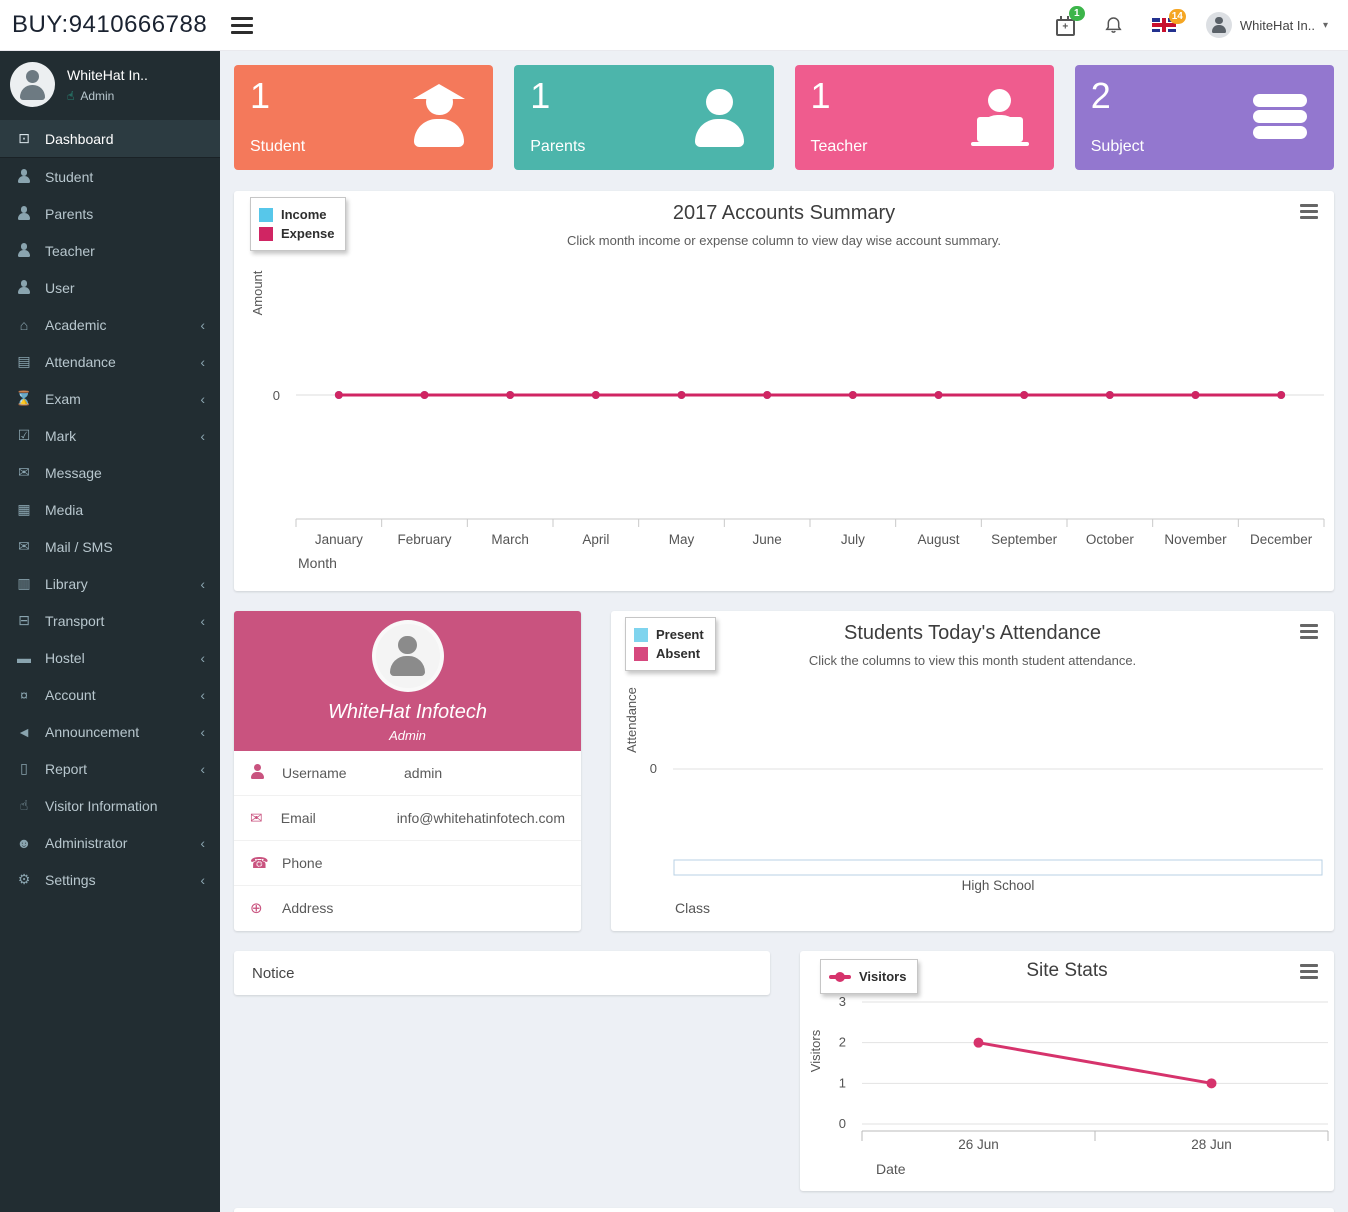 The image size is (1348, 1212). Describe the element at coordinates (540, 95) in the screenshot. I see `stat-value: 1` at that location.